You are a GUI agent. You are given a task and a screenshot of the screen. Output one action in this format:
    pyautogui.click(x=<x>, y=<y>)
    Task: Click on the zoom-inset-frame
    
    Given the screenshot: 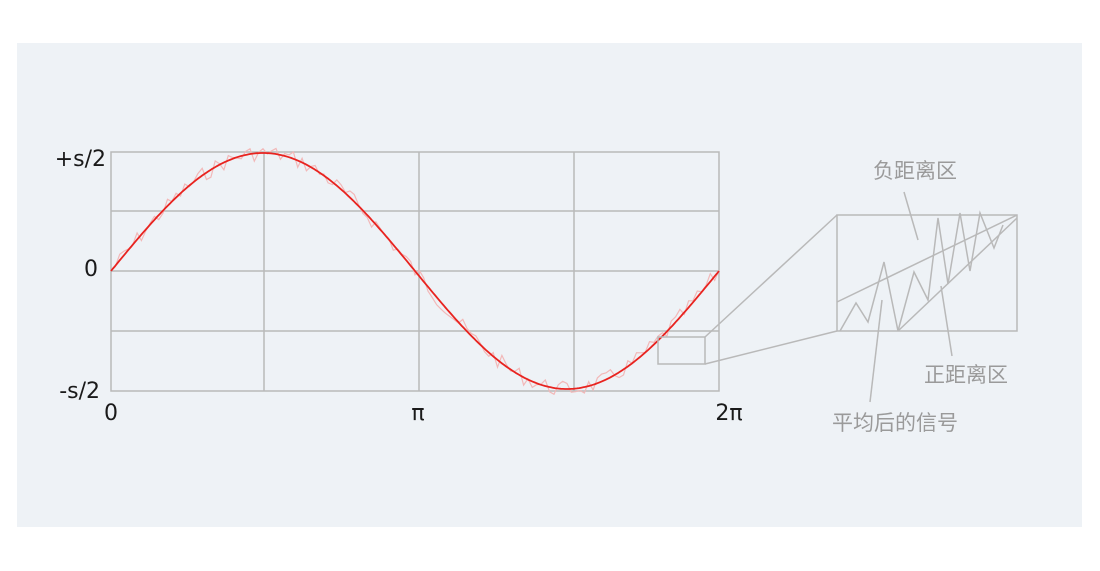 What is the action you would take?
    pyautogui.click(x=927, y=273)
    